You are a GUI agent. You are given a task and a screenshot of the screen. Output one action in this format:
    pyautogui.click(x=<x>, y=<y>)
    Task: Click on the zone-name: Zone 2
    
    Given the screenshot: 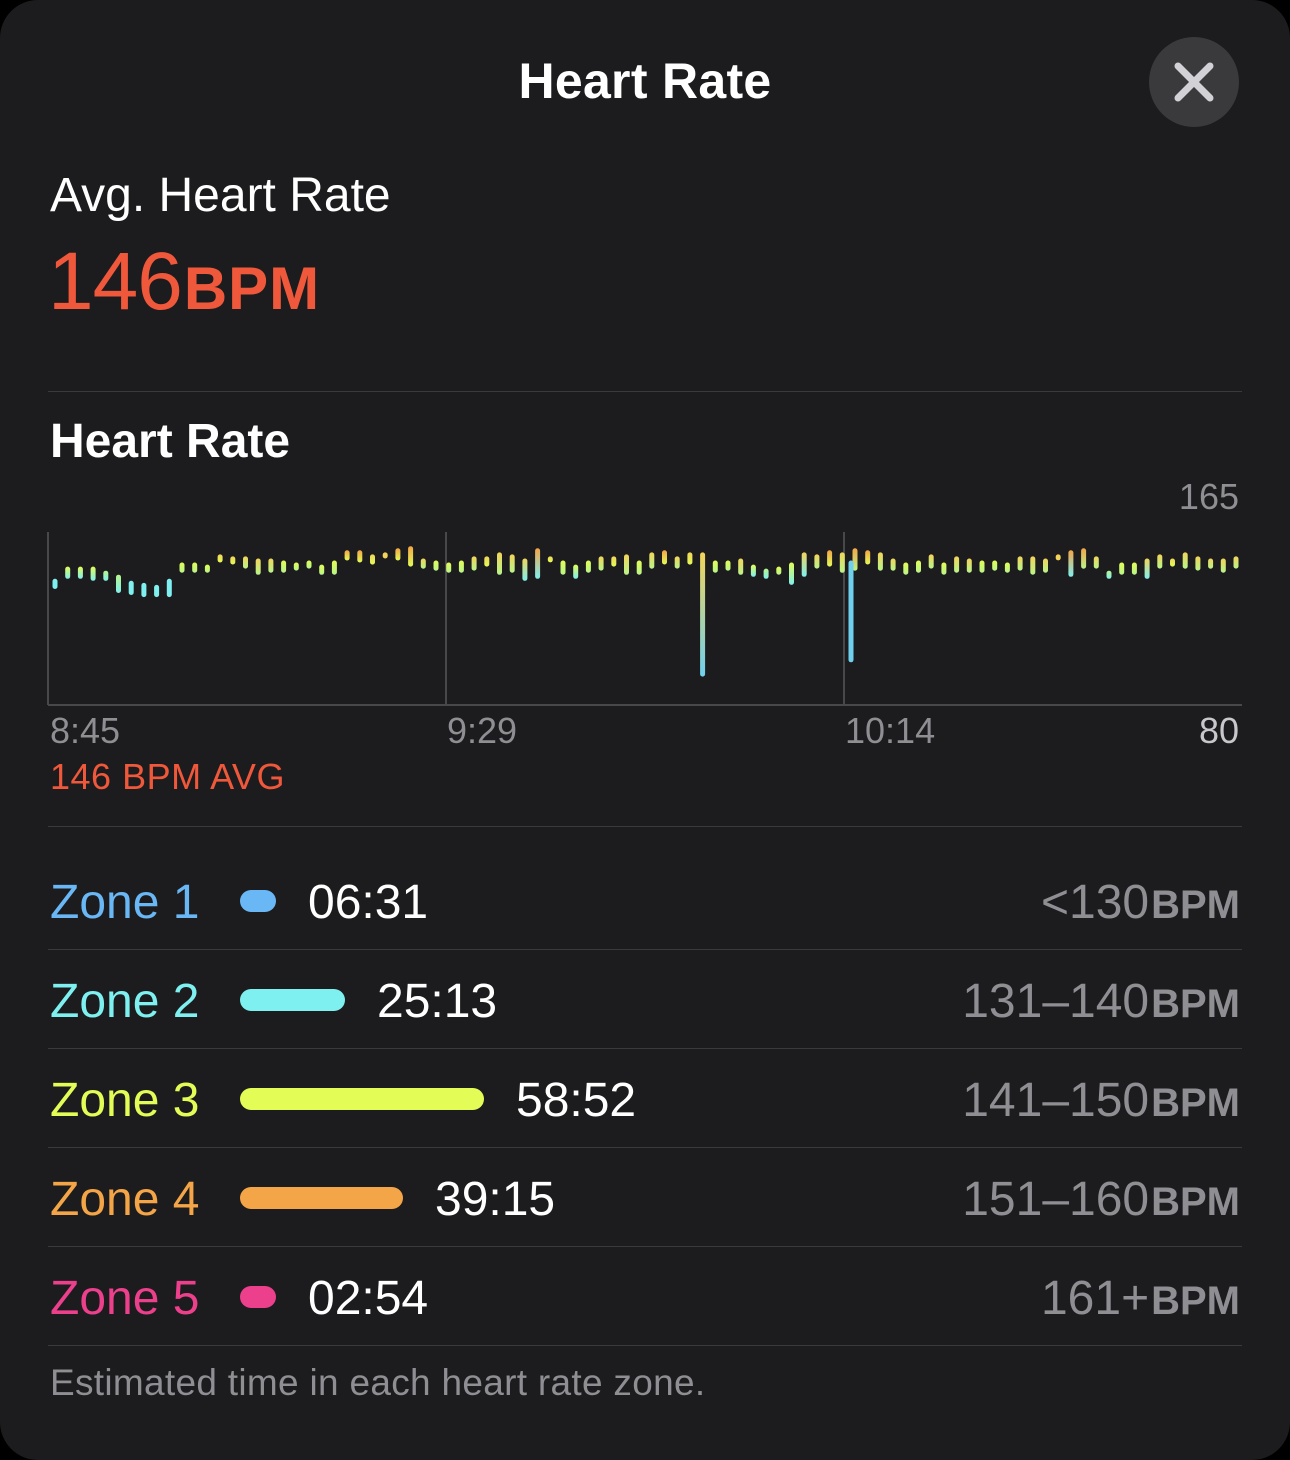 What is the action you would take?
    pyautogui.click(x=125, y=1001)
    